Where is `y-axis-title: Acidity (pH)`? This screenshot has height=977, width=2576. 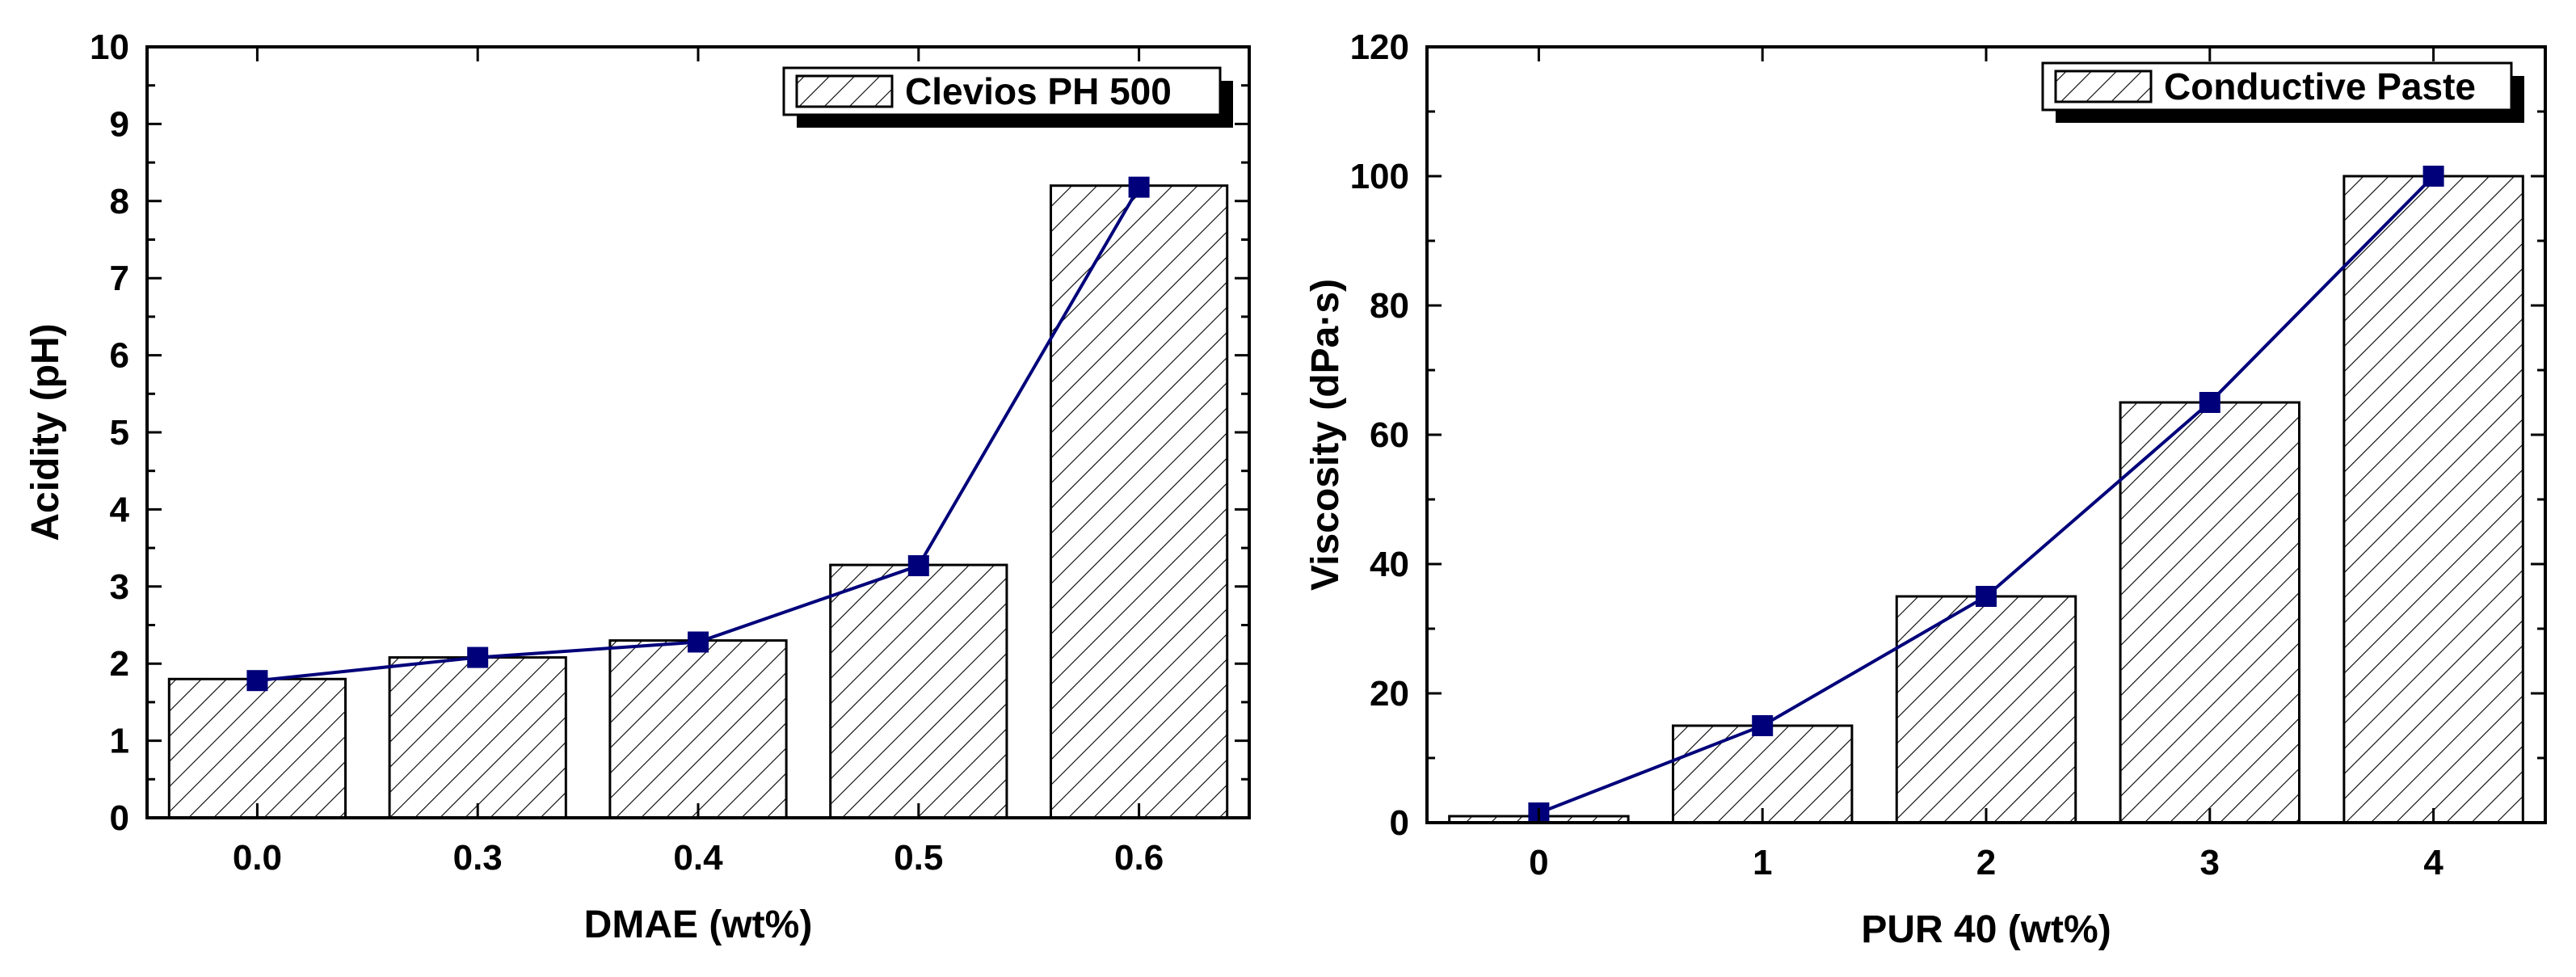 y-axis-title: Acidity (pH) is located at coordinates (45, 432).